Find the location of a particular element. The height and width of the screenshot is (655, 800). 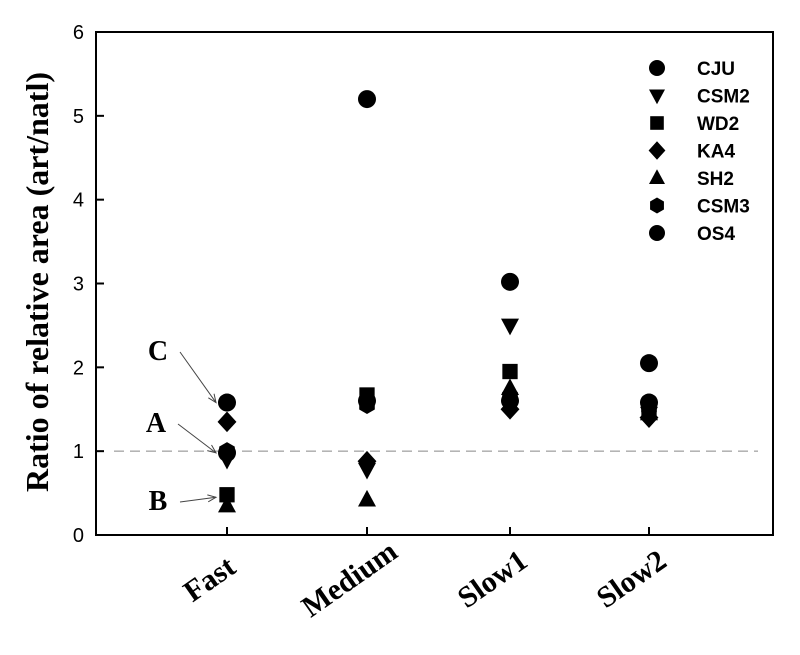

y-tick-label: 1 is located at coordinates (78, 452).